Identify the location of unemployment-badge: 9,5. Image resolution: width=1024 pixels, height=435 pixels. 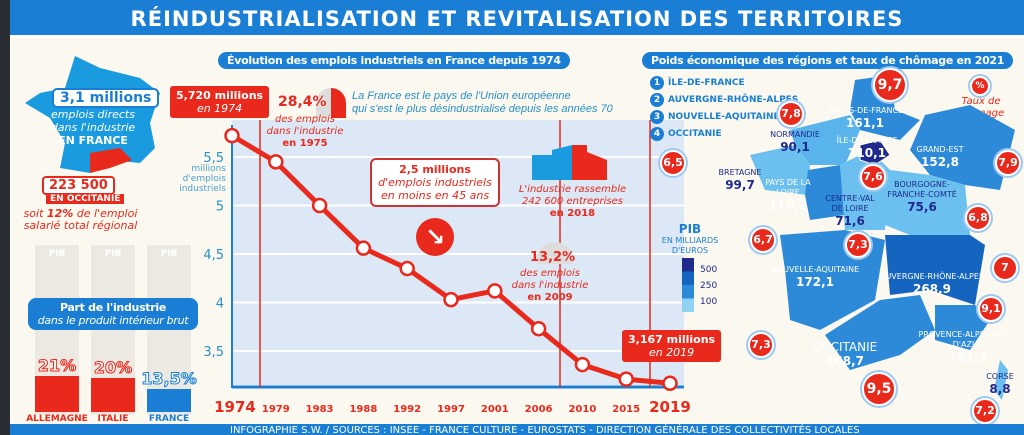
(879, 389).